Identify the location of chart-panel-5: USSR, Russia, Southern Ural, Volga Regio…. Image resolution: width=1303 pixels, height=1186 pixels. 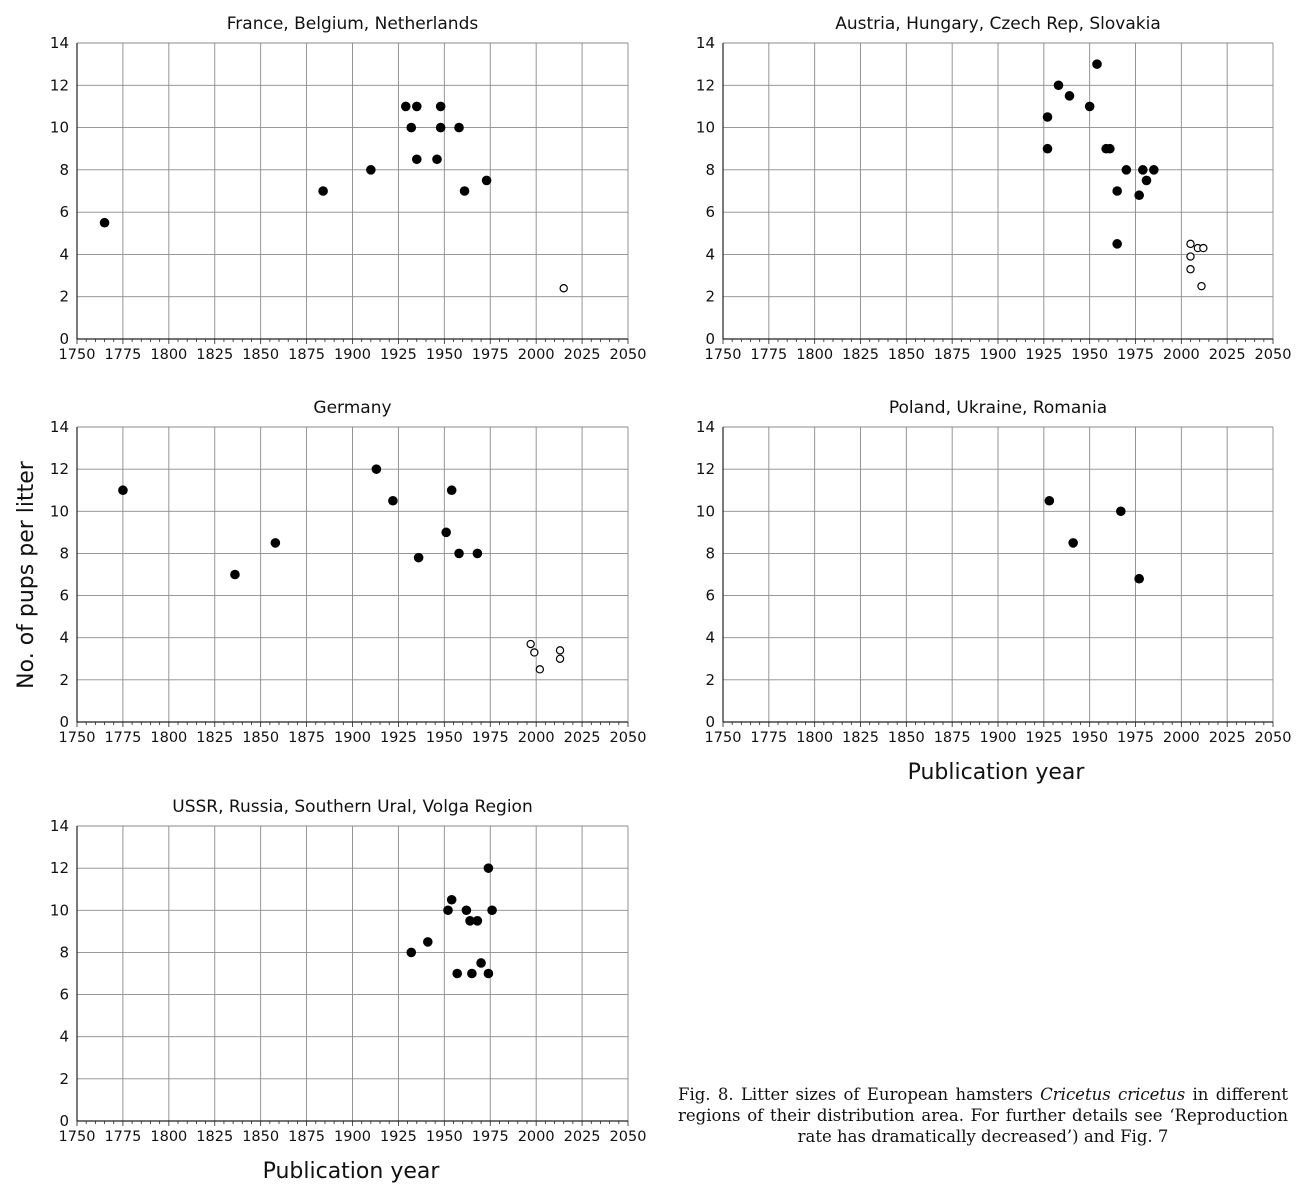
(348, 971).